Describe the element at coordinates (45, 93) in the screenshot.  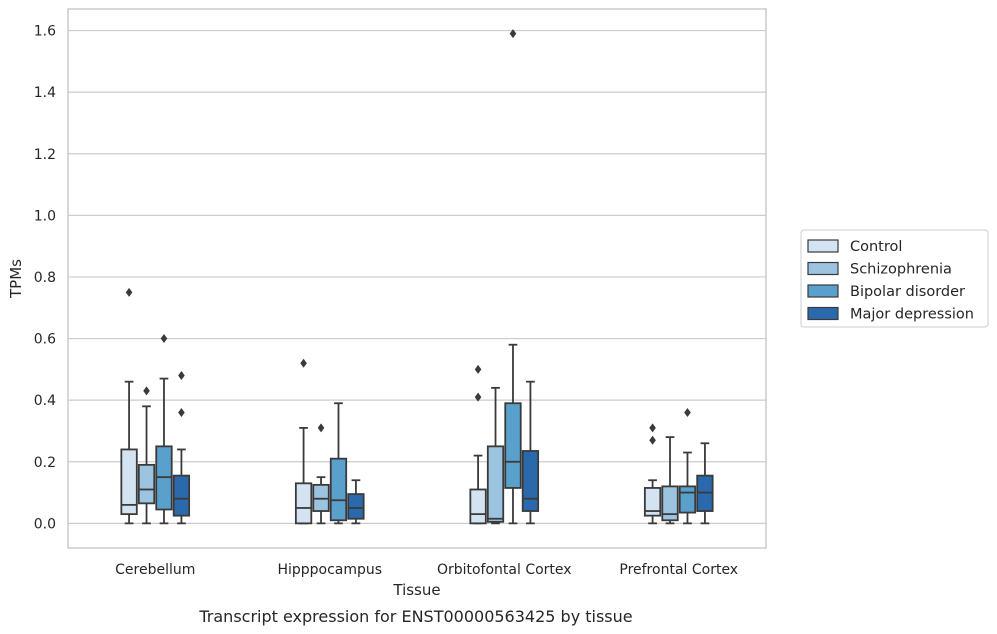
I see `y-tick-label: 1.4` at that location.